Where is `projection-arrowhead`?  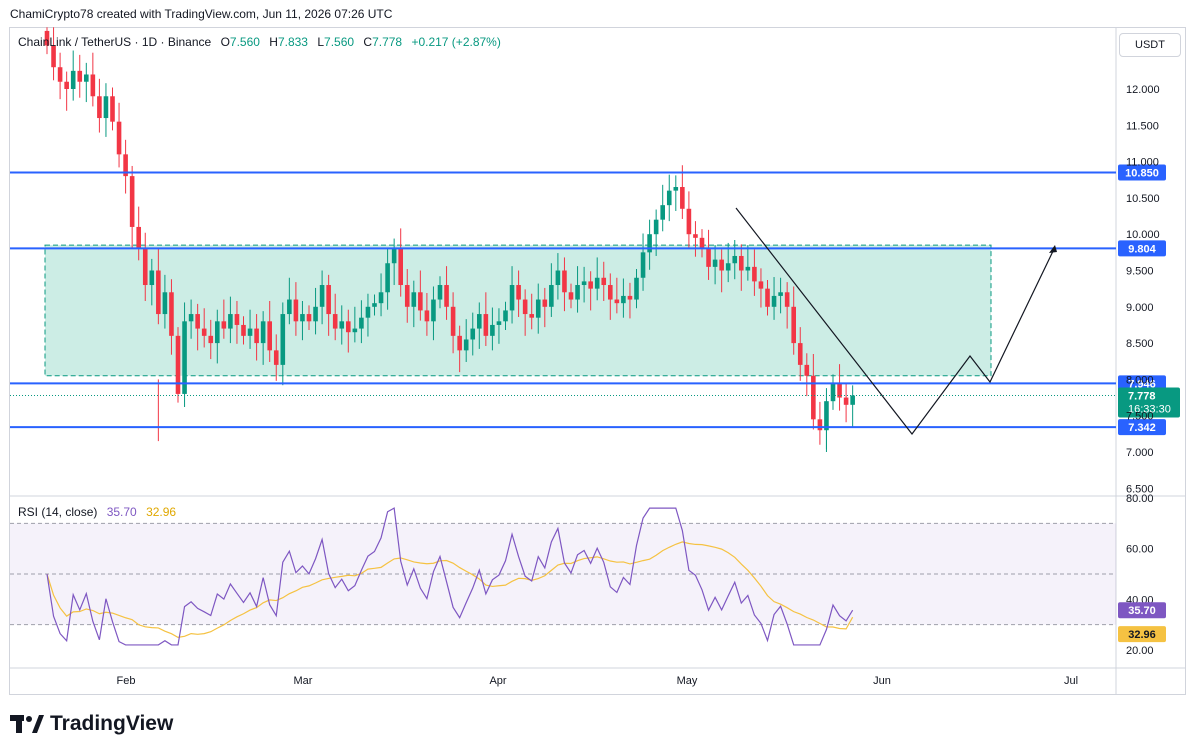 projection-arrowhead is located at coordinates (1053, 249).